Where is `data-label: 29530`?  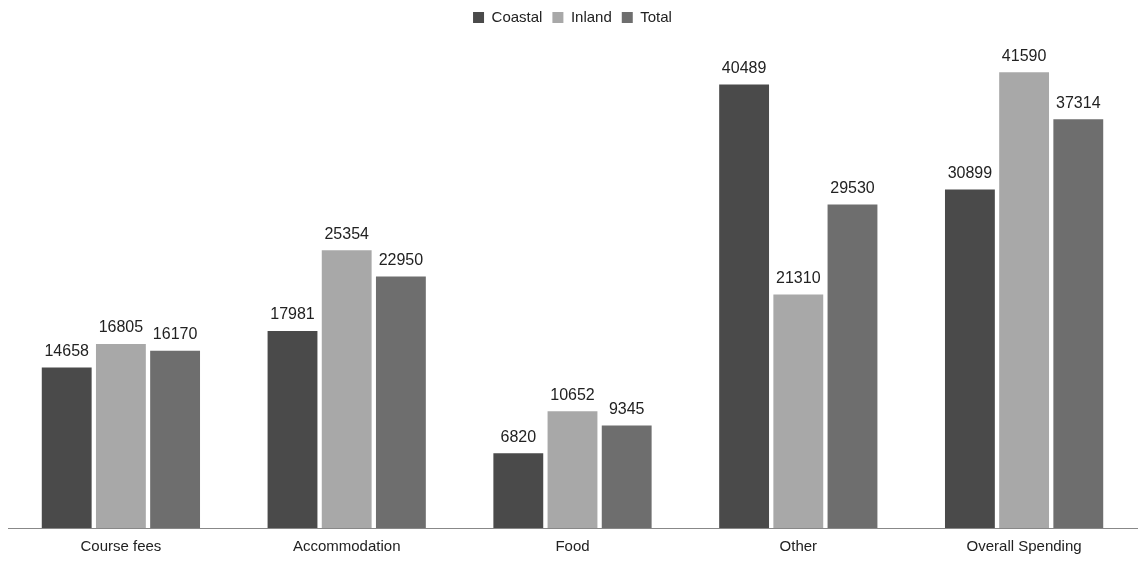
data-label: 29530 is located at coordinates (852, 187).